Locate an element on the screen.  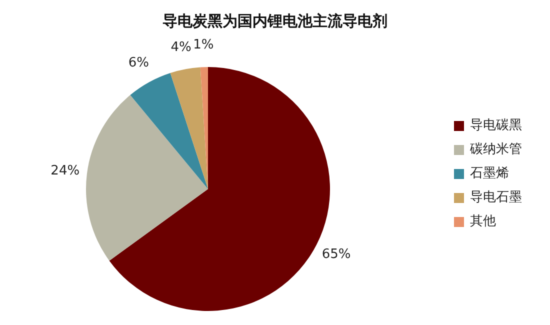
data-label: 24% is located at coordinates (65, 170).